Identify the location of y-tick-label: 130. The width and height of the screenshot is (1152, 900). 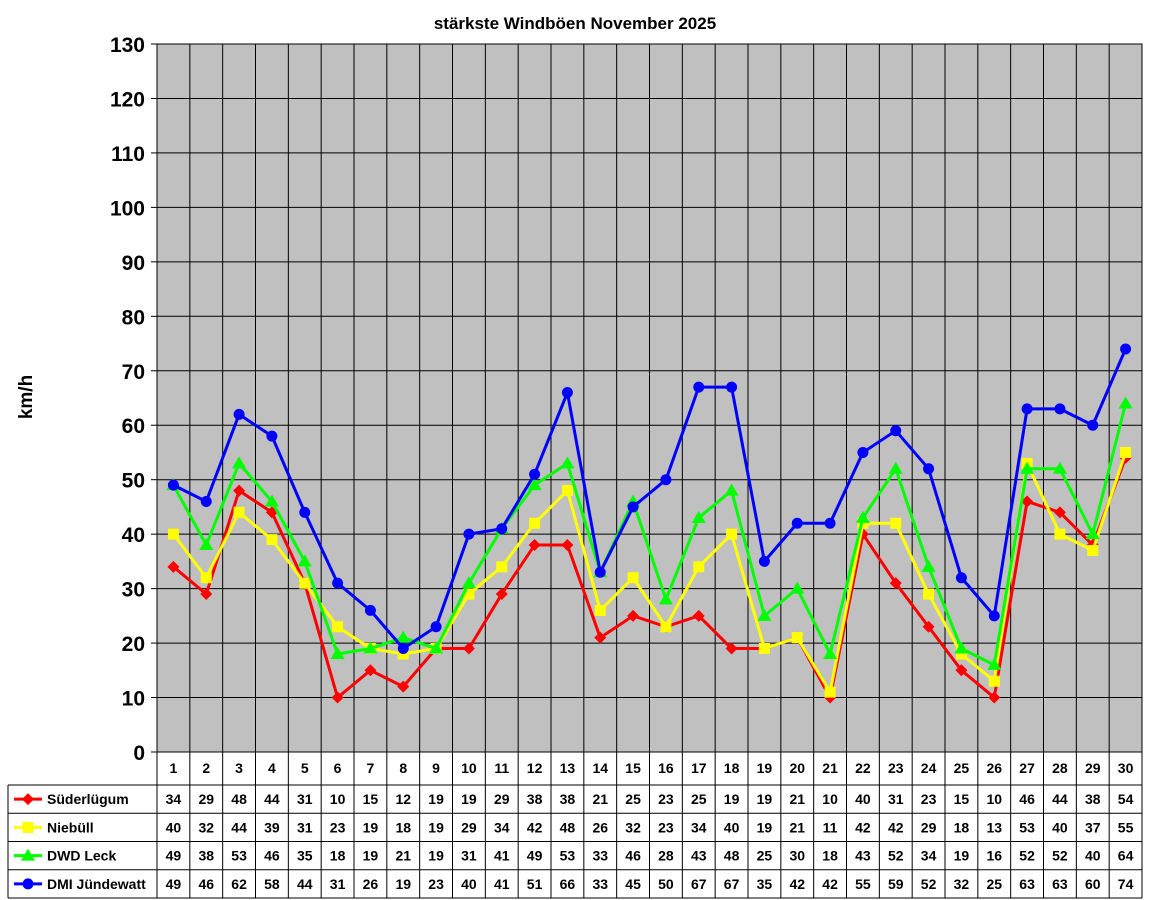
(127, 45).